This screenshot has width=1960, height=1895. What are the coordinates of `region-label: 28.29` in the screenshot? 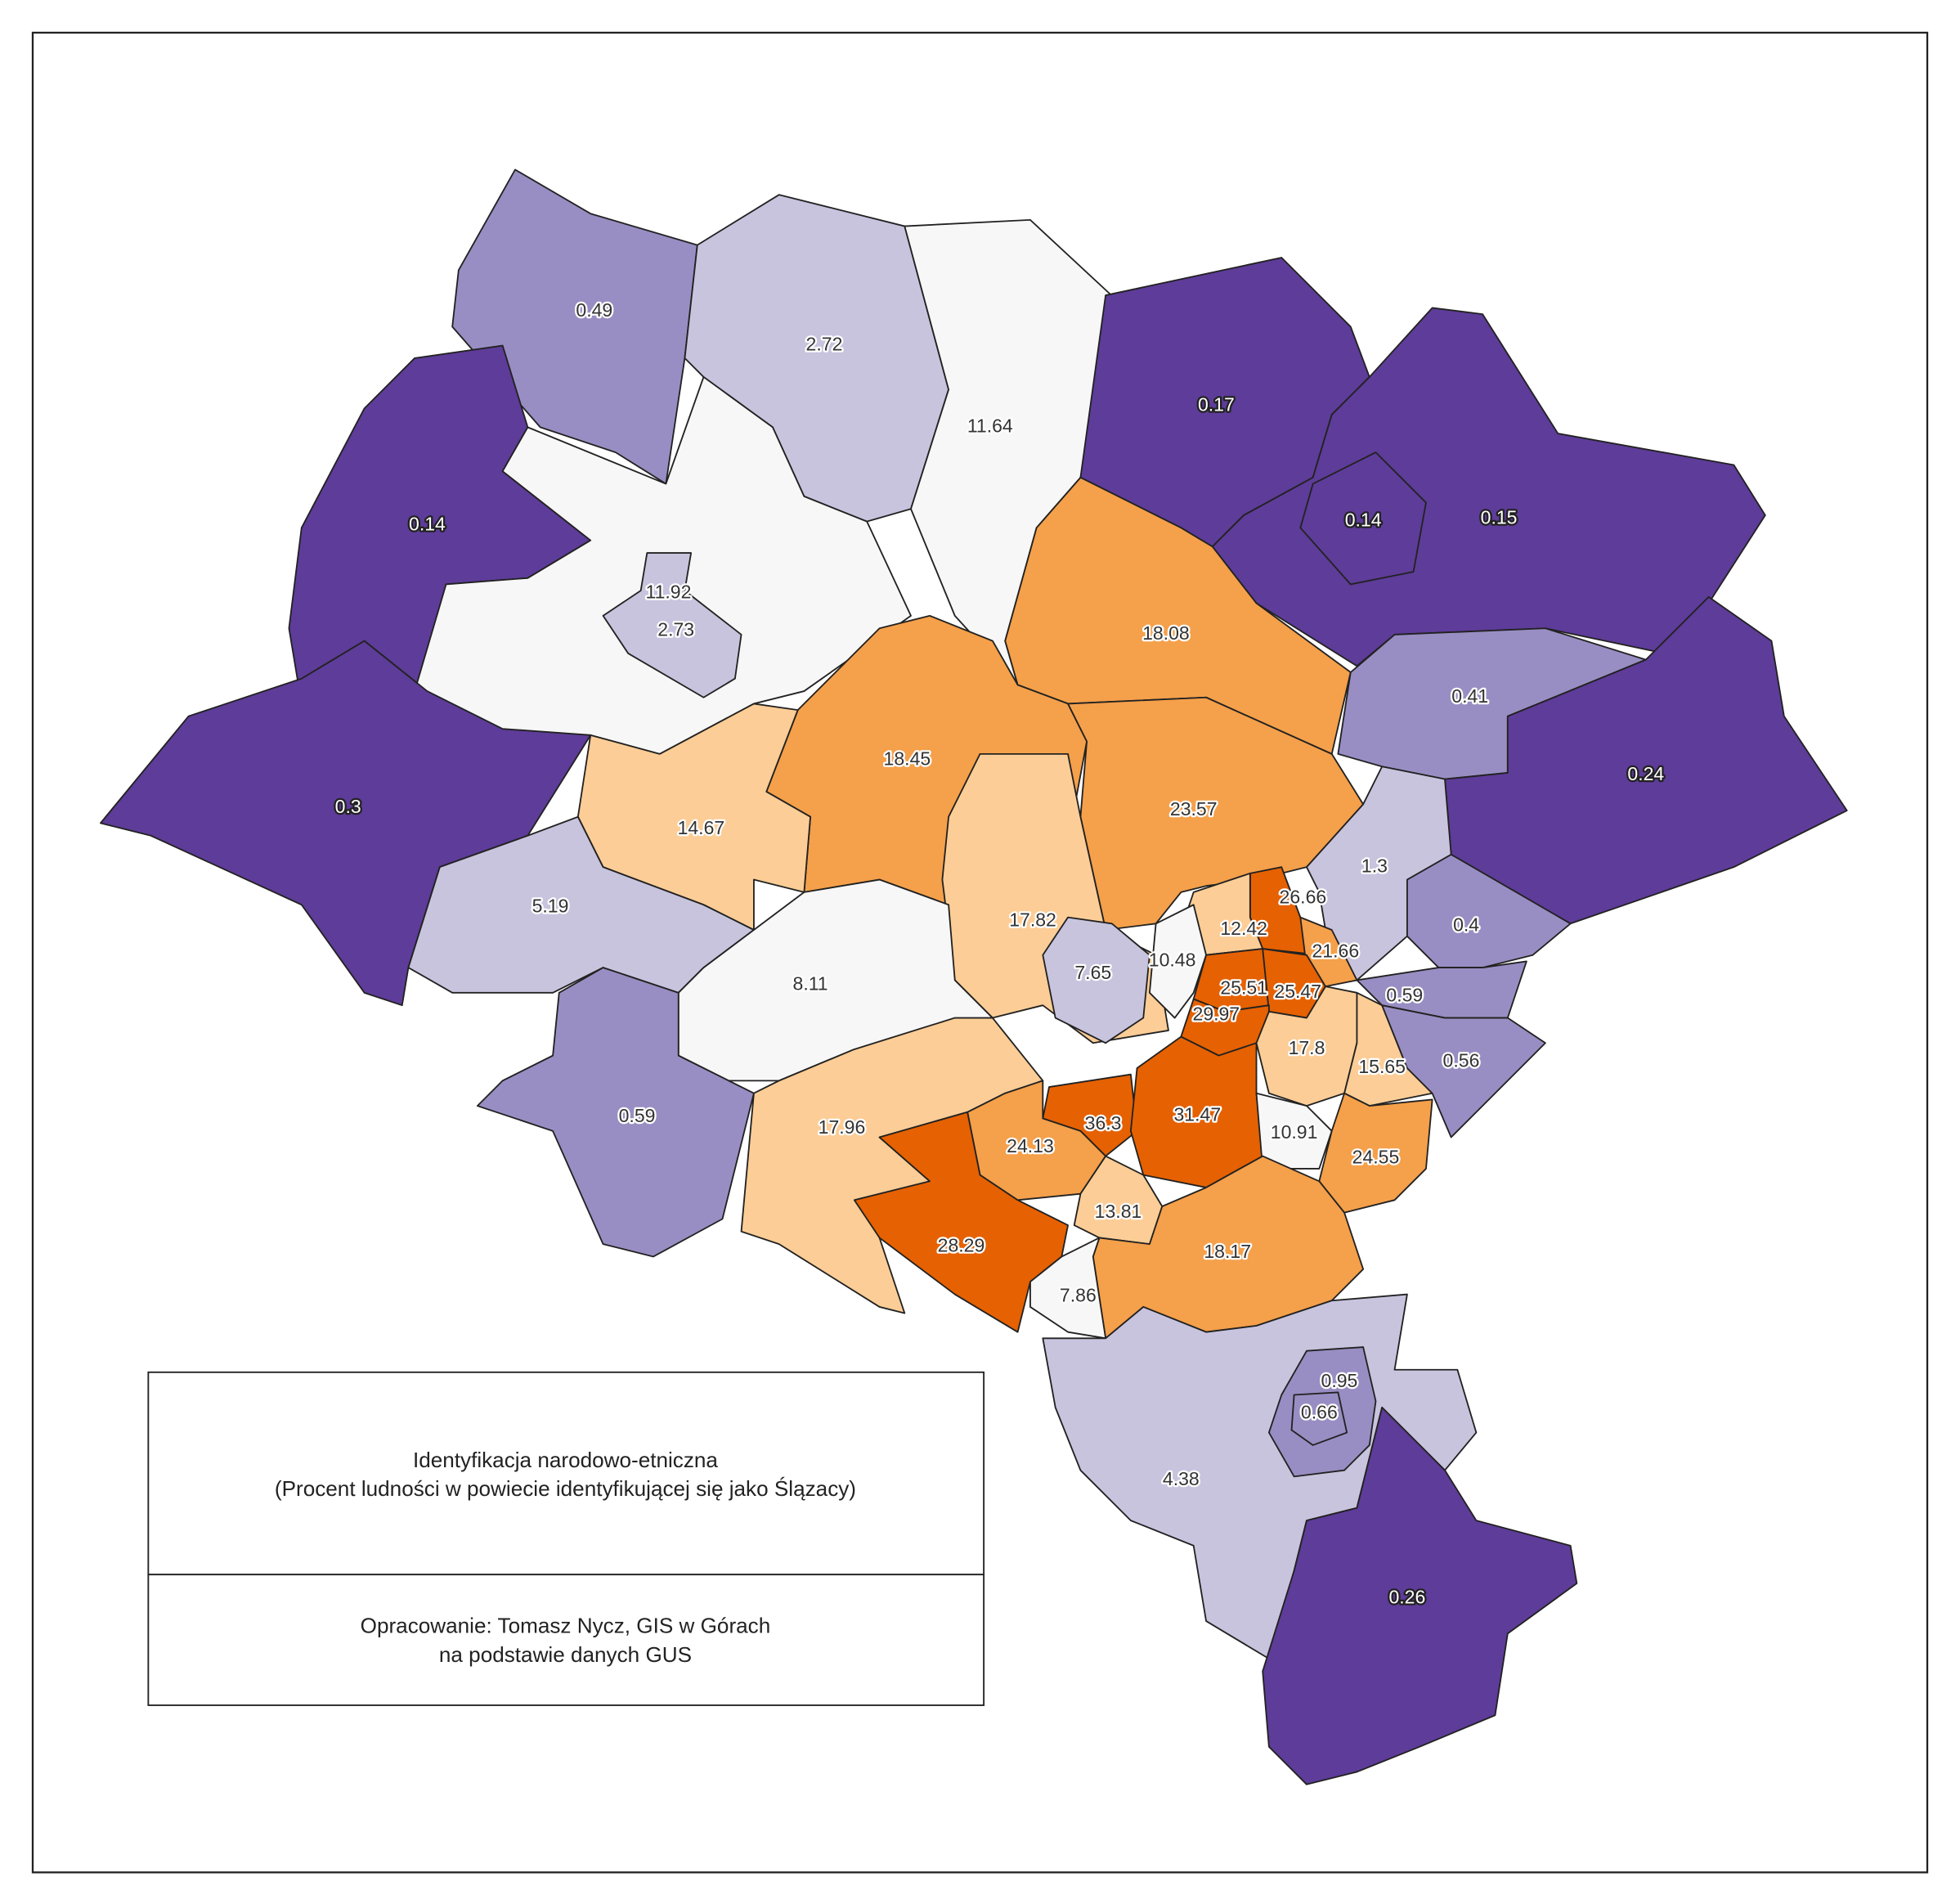 It's located at (962, 1244).